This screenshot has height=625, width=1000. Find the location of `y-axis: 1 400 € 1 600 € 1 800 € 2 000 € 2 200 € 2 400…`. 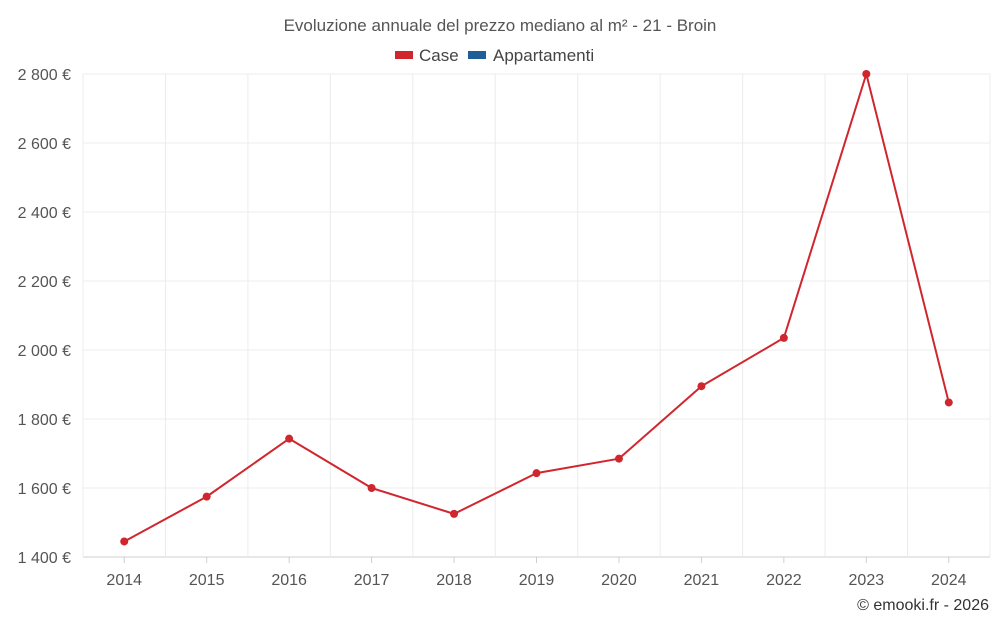

y-axis: 1 400 € 1 600 € 1 800 € 2 000 € 2 200 € 2 400… is located at coordinates (44, 317).